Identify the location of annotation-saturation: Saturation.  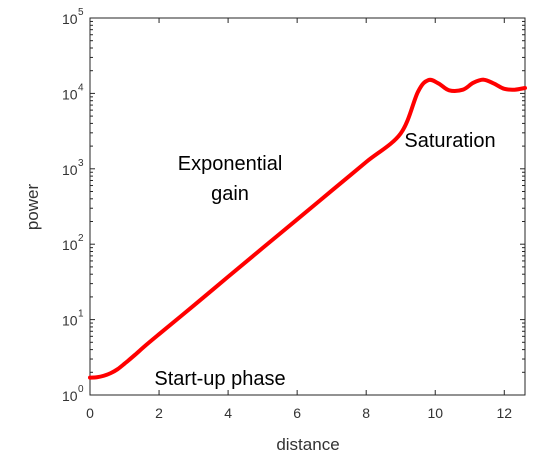
(449, 141).